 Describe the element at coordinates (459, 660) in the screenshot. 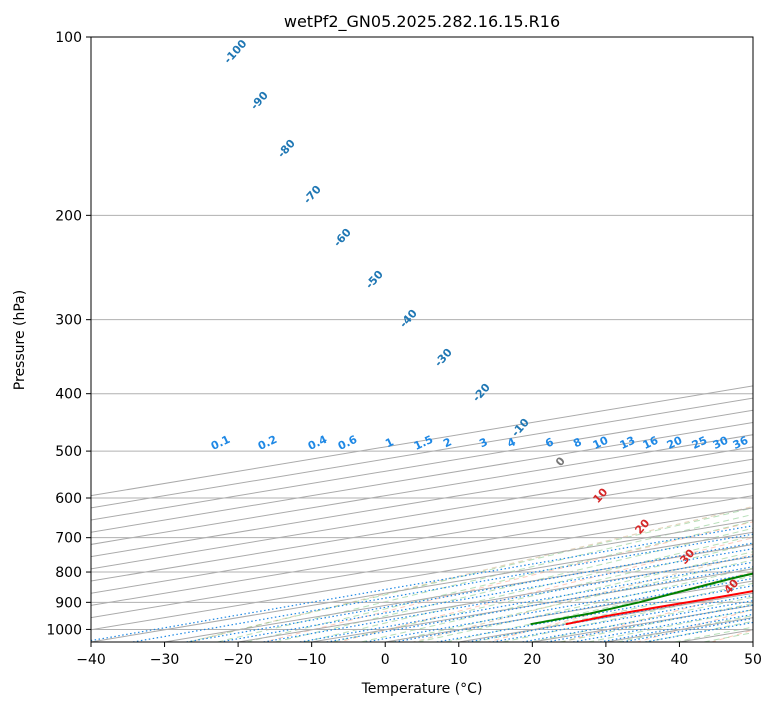

I see `x-tick-label: 10` at that location.